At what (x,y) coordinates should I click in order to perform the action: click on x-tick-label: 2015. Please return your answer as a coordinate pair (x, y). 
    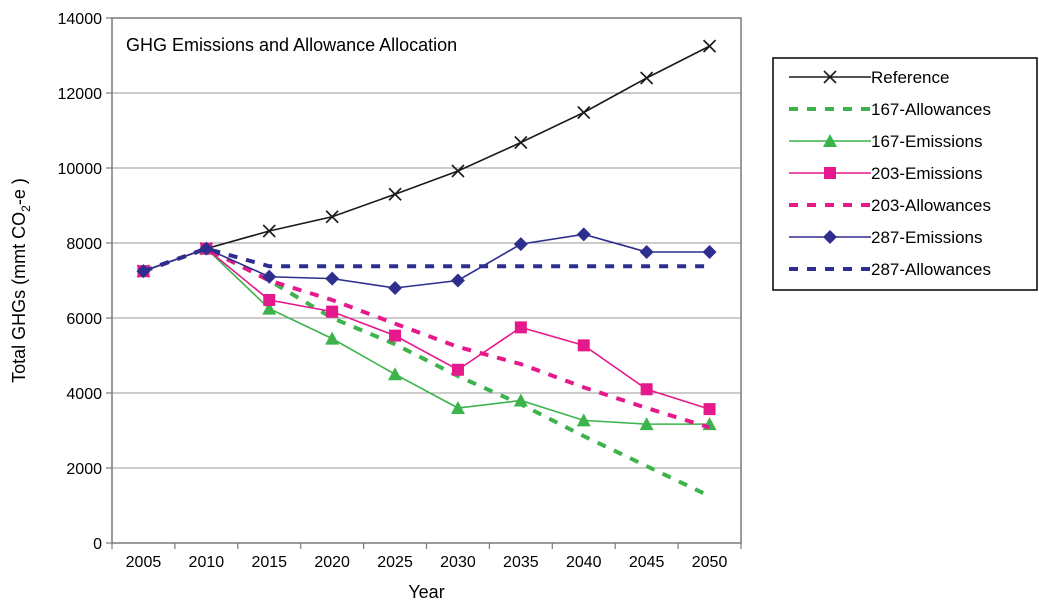
    Looking at the image, I should click on (269, 562).